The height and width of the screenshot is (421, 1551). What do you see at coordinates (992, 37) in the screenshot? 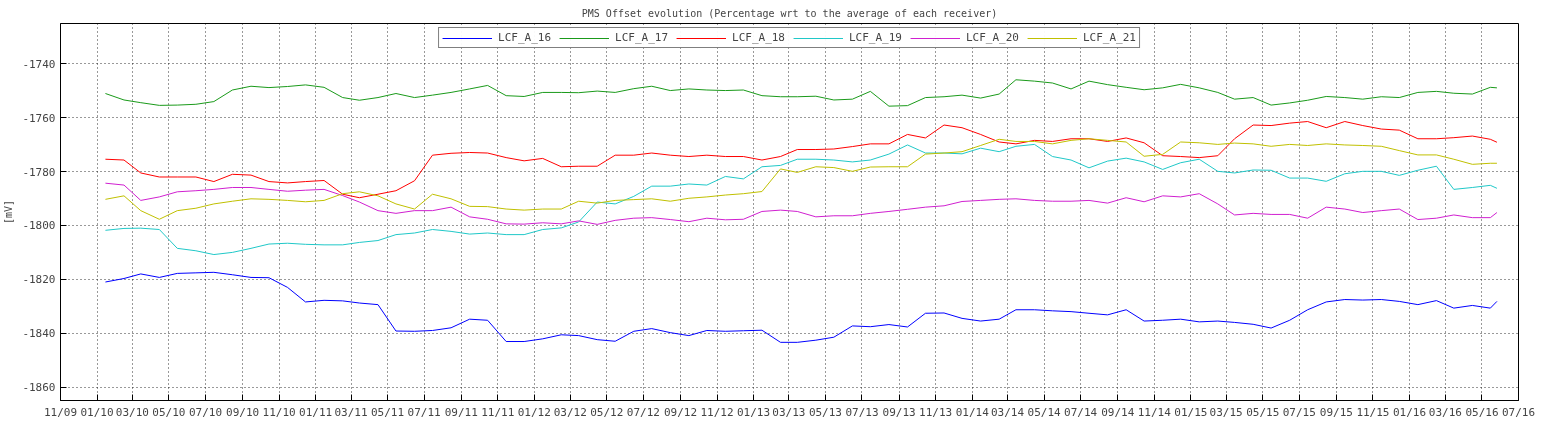
I see `legend-label: LCF_A_20` at bounding box center [992, 37].